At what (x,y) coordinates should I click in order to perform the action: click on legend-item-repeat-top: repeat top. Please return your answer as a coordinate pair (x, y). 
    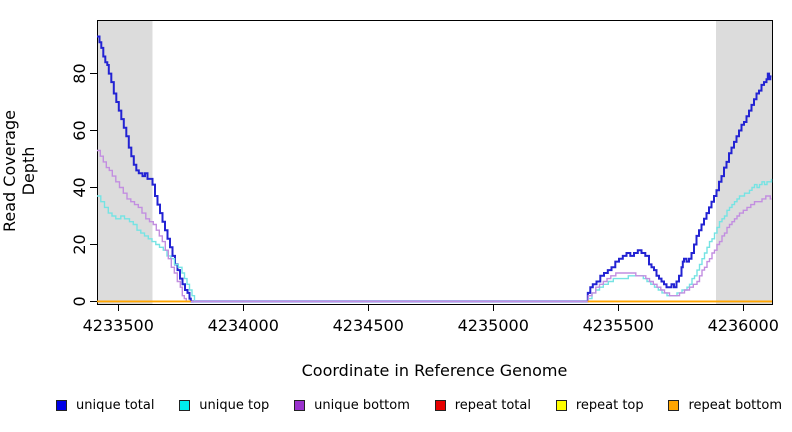
    Looking at the image, I should click on (599, 405).